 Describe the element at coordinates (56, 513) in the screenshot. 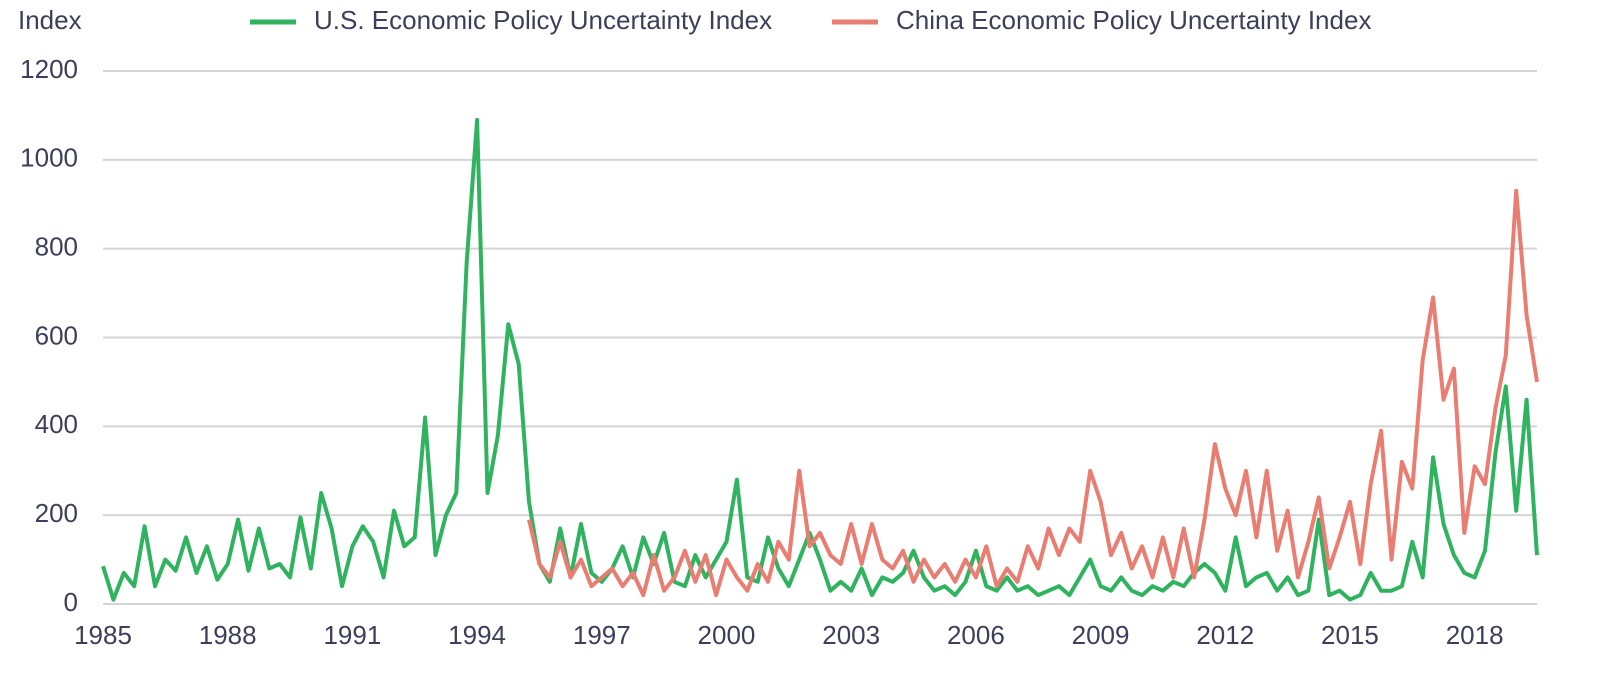

I see `y-tick-label: 200` at that location.